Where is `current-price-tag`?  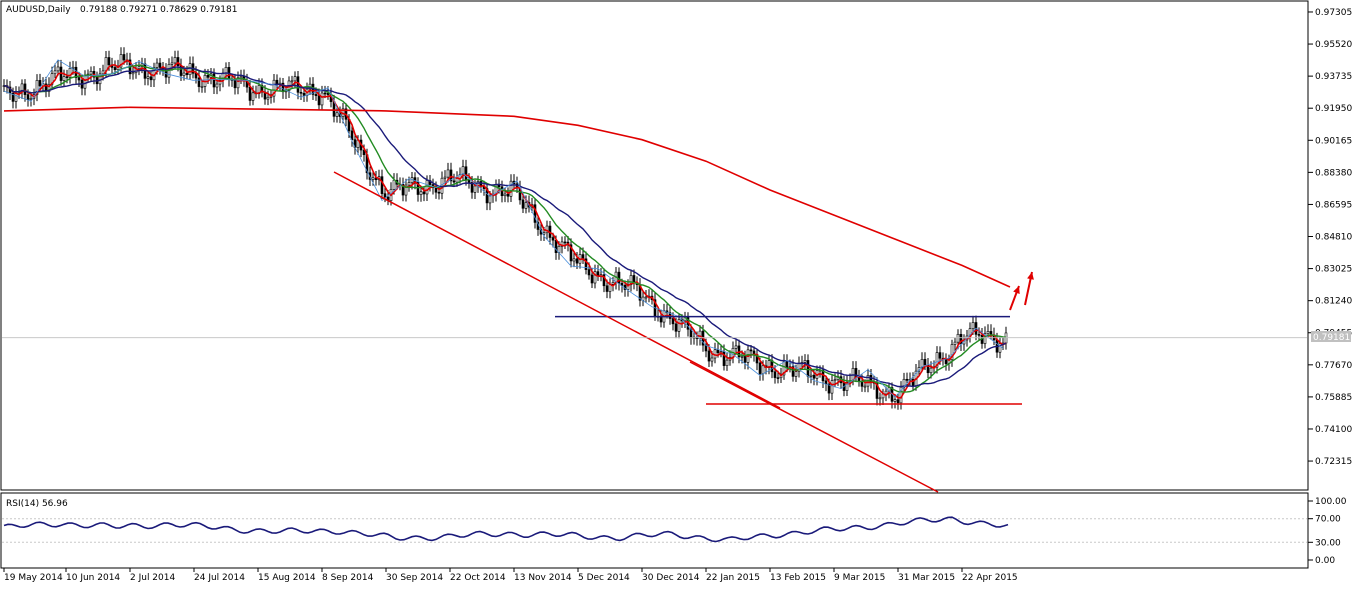 current-price-tag is located at coordinates (1331, 336).